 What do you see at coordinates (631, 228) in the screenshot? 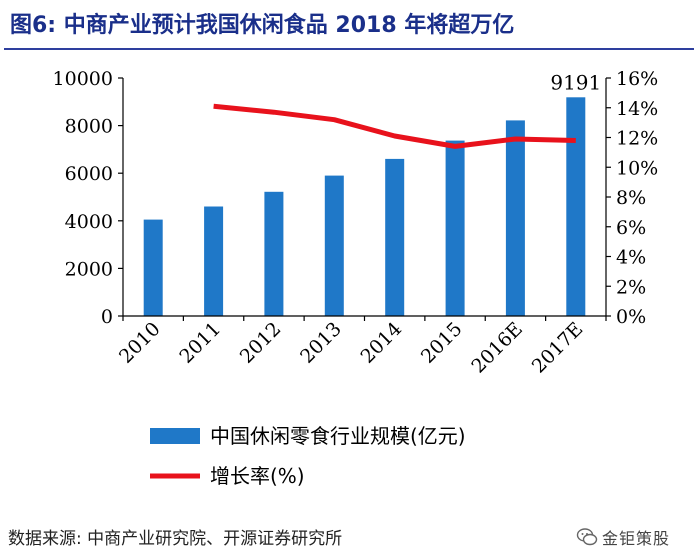
I see `right-tick-label: 6%` at bounding box center [631, 228].